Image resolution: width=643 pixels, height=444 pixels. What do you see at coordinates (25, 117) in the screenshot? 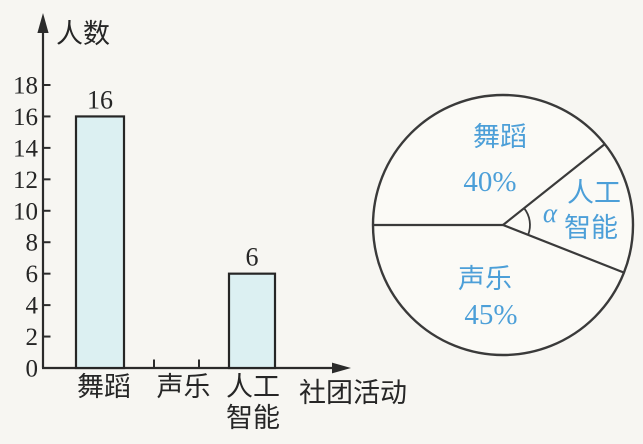
I see `y-tick-label: 16` at bounding box center [25, 117].